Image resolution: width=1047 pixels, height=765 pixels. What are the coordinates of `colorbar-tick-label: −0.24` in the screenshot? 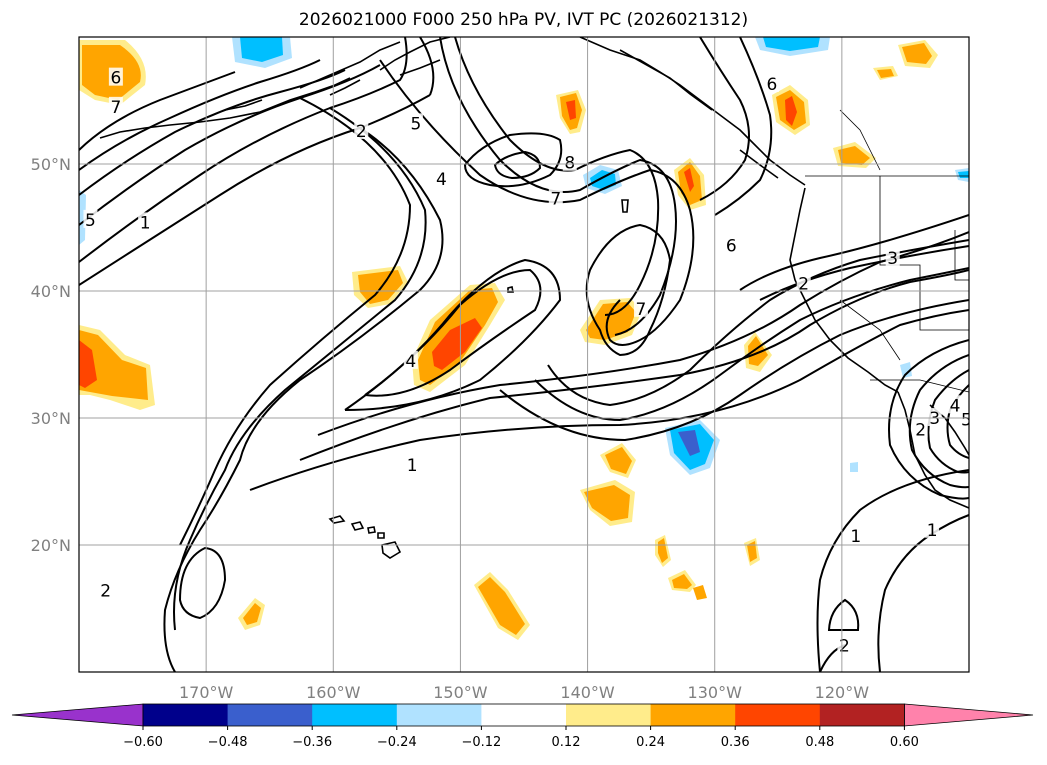 It's located at (397, 742).